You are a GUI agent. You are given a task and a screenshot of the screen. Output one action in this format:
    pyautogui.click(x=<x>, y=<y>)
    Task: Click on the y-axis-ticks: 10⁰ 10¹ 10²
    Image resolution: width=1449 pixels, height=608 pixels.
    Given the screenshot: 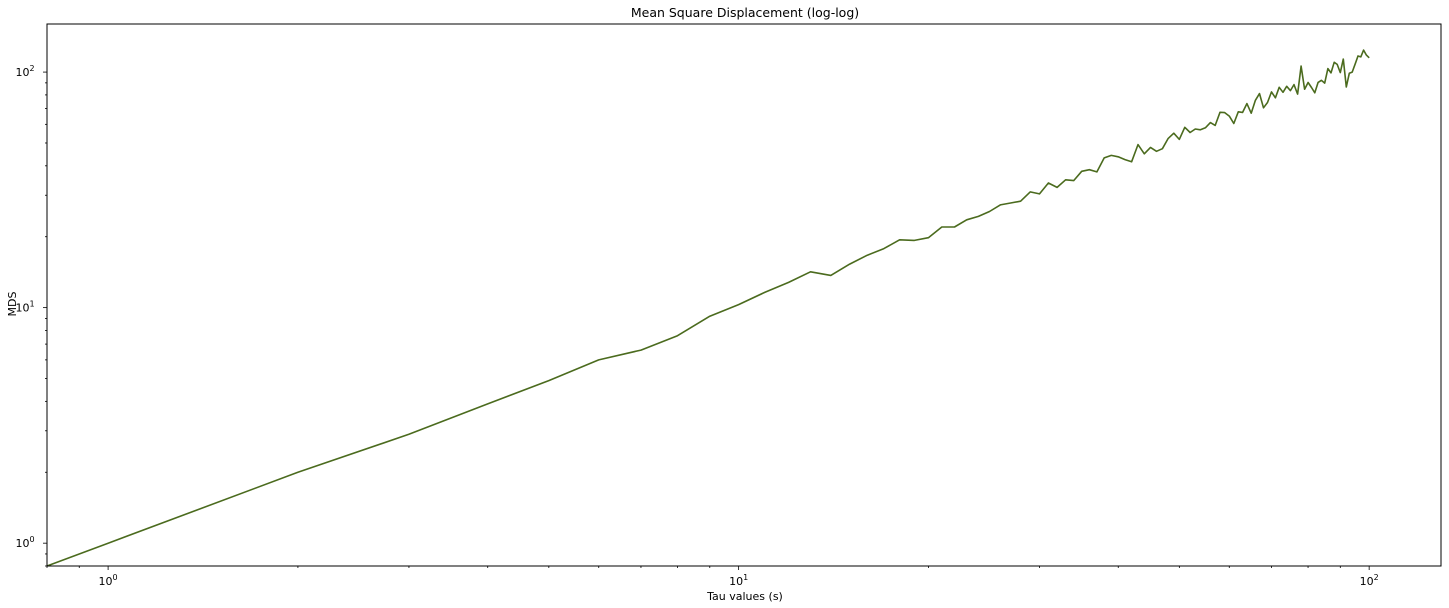 What is the action you would take?
    pyautogui.click(x=31, y=315)
    